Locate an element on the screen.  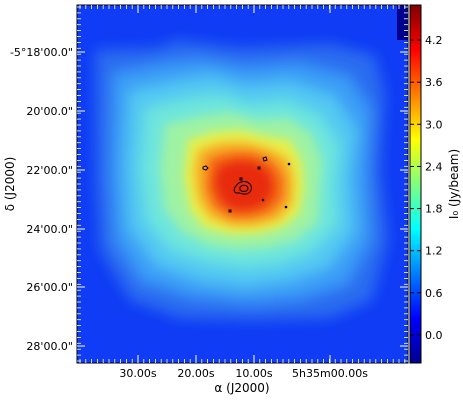
peak-contours is located at coordinates (246, 184).